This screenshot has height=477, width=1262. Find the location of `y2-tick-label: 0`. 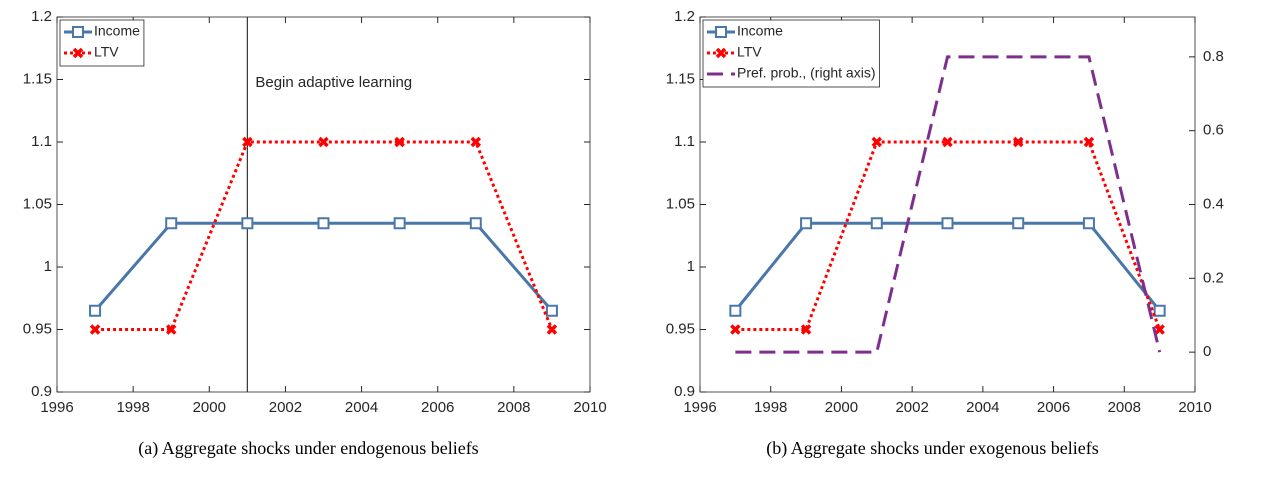

y2-tick-label: 0 is located at coordinates (1207, 351).